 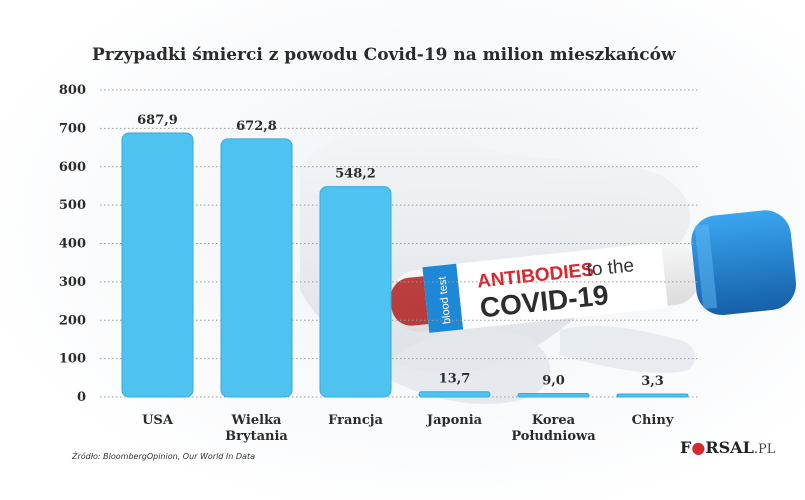 I want to click on category-label-line: USA, so click(x=158, y=420).